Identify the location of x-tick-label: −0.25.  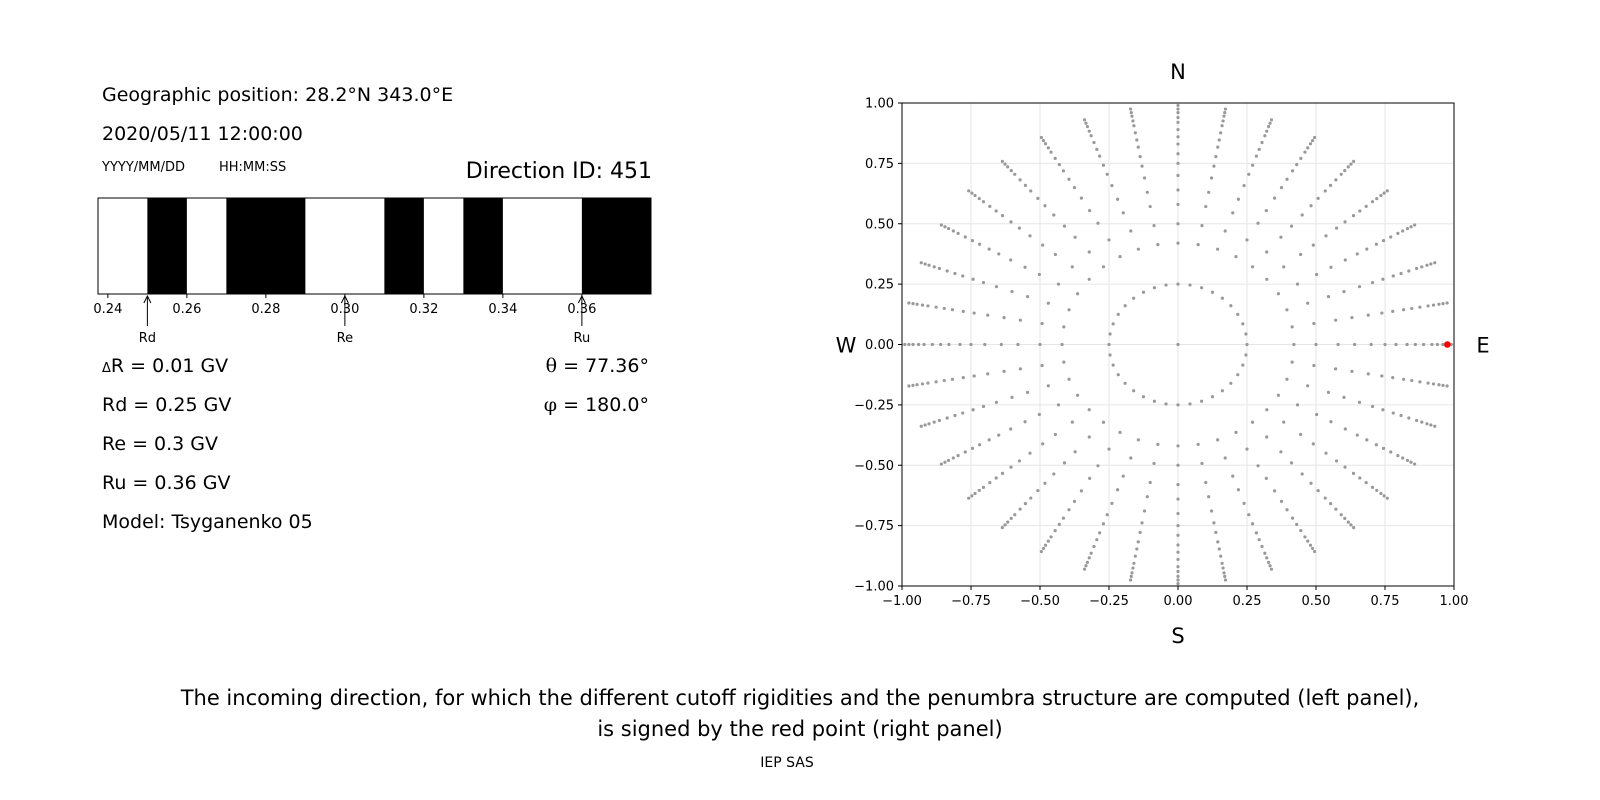
(1109, 601).